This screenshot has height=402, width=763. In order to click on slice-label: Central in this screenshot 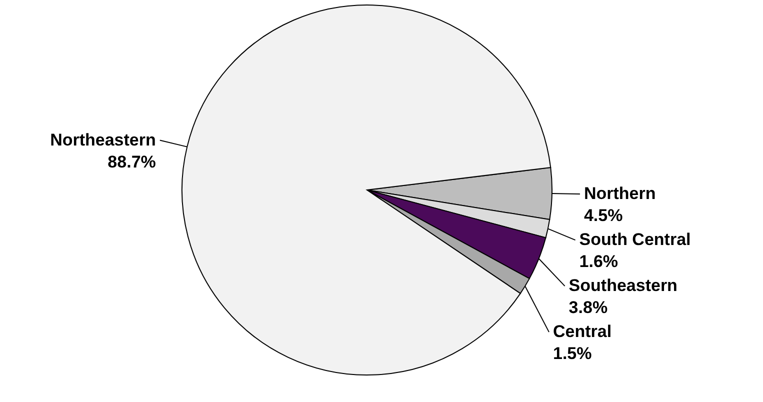, I will do `click(582, 332)`.